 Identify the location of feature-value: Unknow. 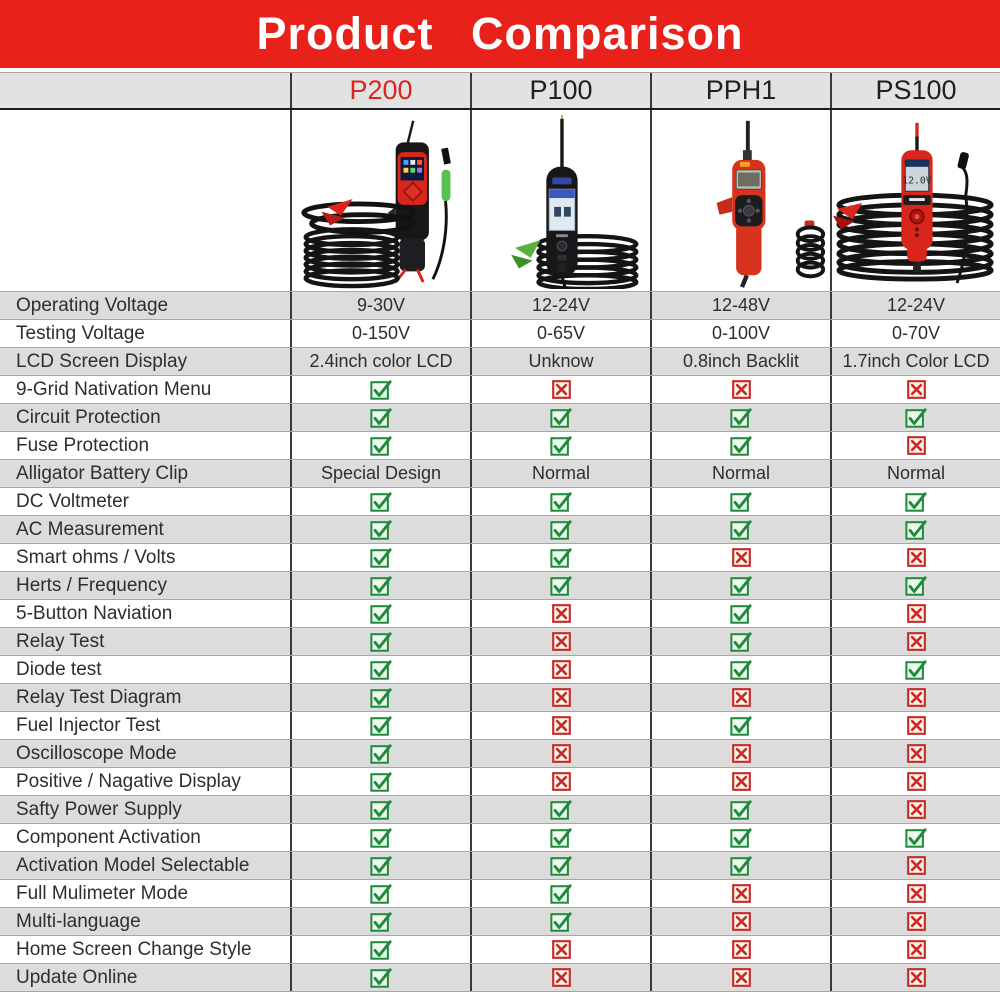
(560, 361).